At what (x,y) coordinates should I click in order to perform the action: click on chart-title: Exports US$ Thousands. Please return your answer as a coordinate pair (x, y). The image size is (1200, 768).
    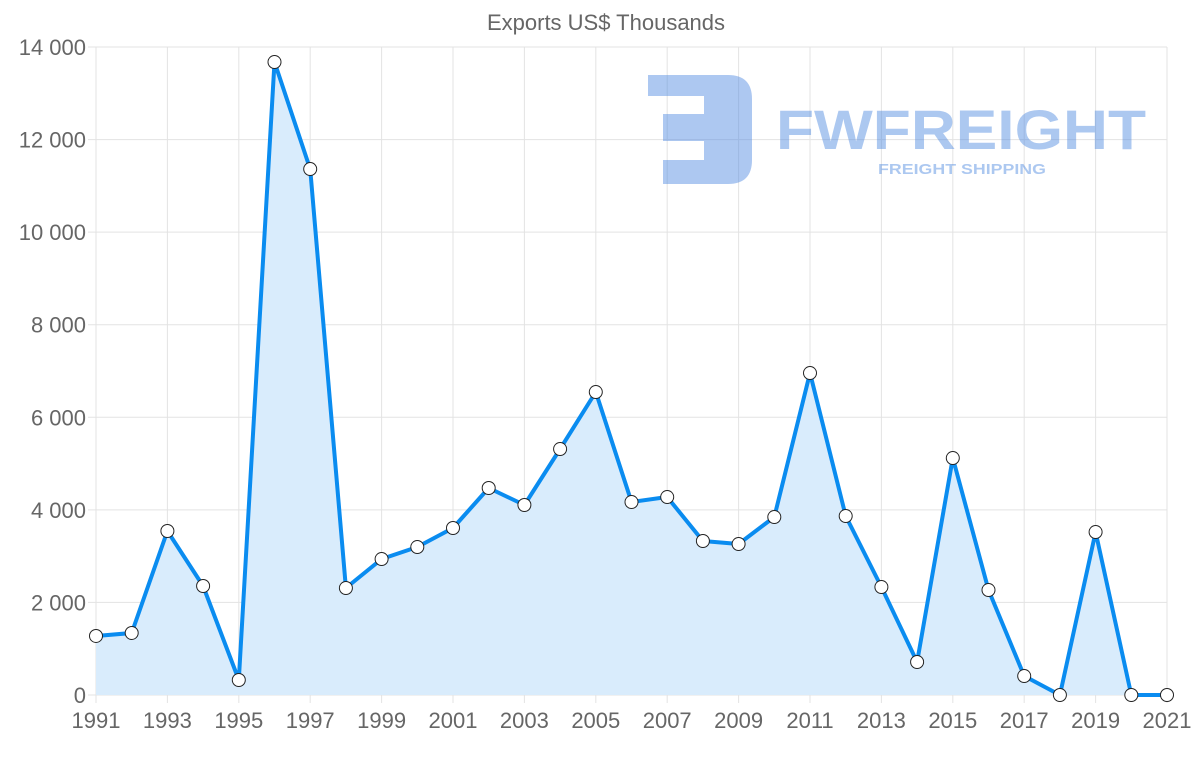
    Looking at the image, I should click on (606, 22).